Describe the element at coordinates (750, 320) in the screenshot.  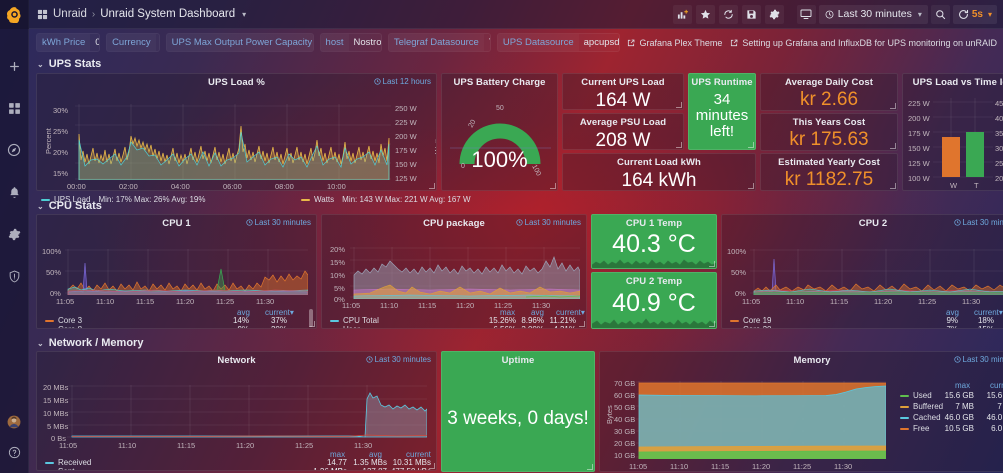
I see `legend-item: Core 19` at that location.